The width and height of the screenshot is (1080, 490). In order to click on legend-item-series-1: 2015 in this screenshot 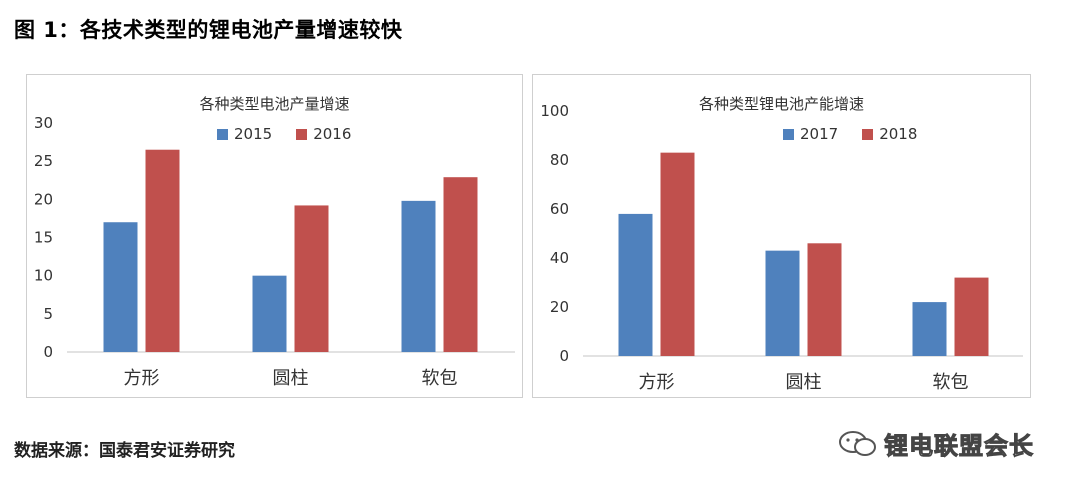, I will do `click(244, 134)`.